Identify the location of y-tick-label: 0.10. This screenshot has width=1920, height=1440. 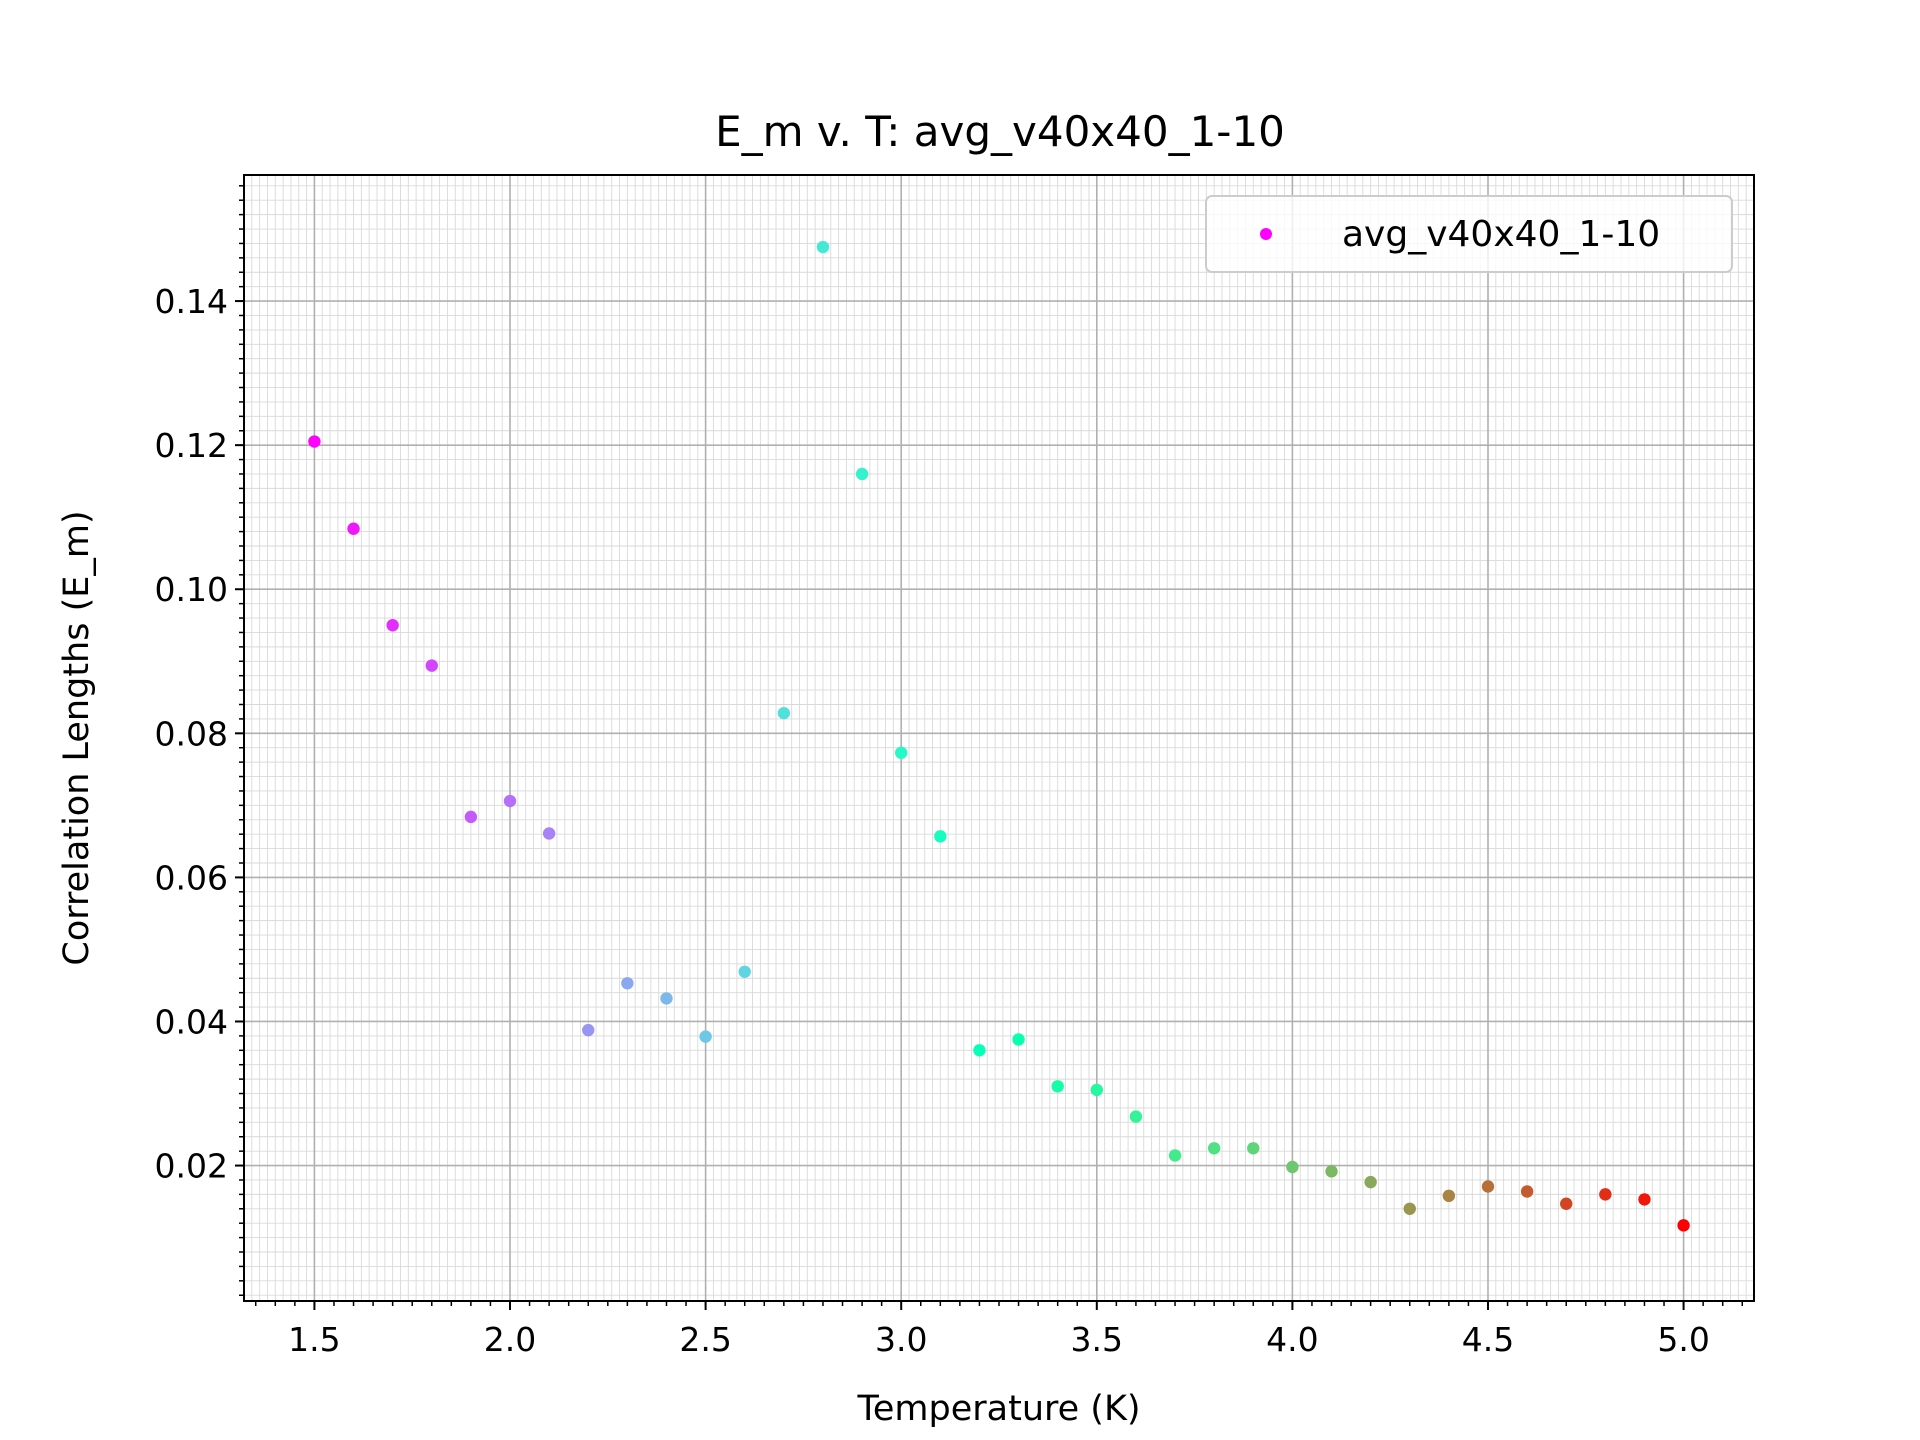
(191, 589).